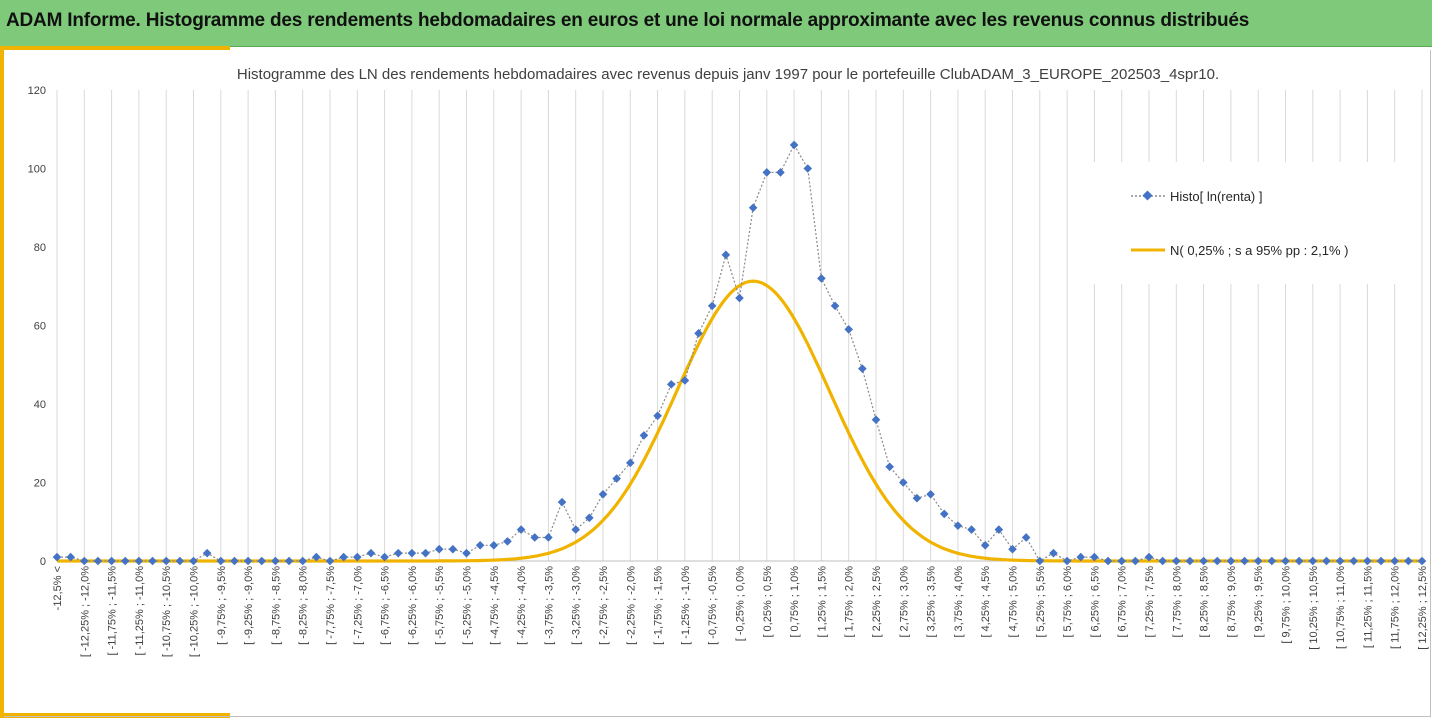  What do you see at coordinates (304, 605) in the screenshot?
I see `x-tick-label: [ -8,25% ; -8,0%` at bounding box center [304, 605].